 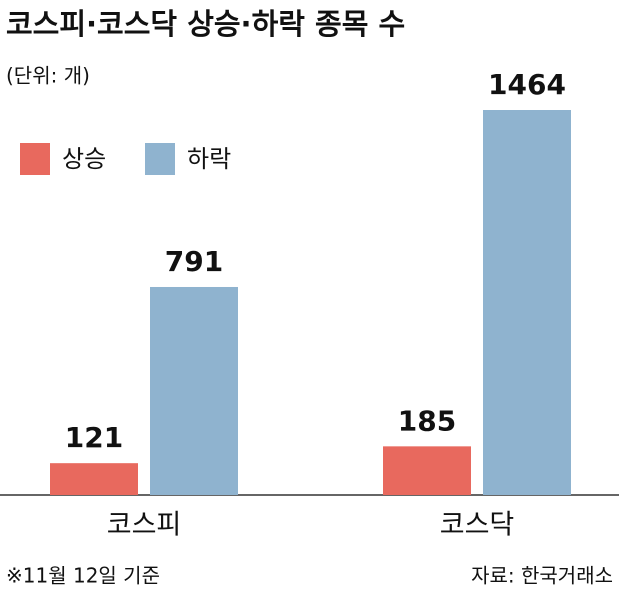 What do you see at coordinates (542, 576) in the screenshot?
I see `source: 자료: 한국거래소` at bounding box center [542, 576].